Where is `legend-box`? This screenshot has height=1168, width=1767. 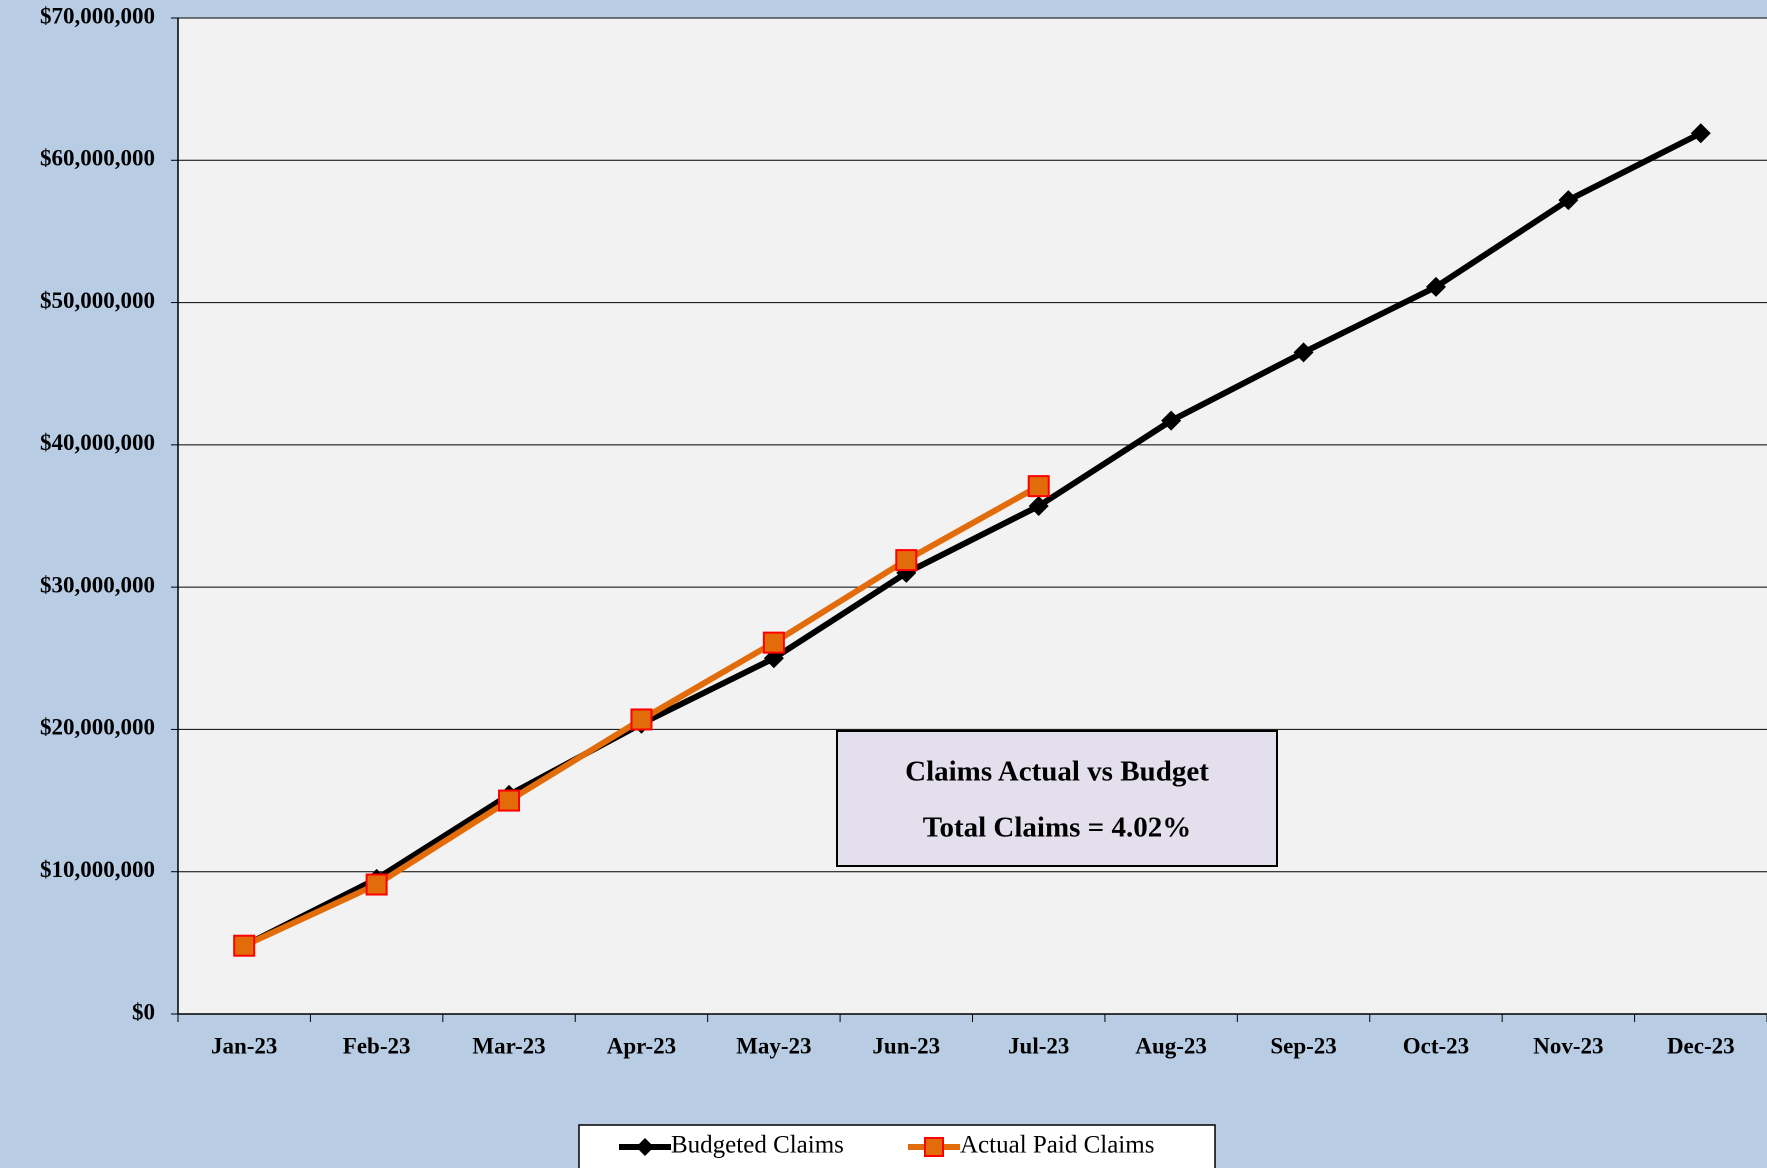 legend-box is located at coordinates (897, 1146).